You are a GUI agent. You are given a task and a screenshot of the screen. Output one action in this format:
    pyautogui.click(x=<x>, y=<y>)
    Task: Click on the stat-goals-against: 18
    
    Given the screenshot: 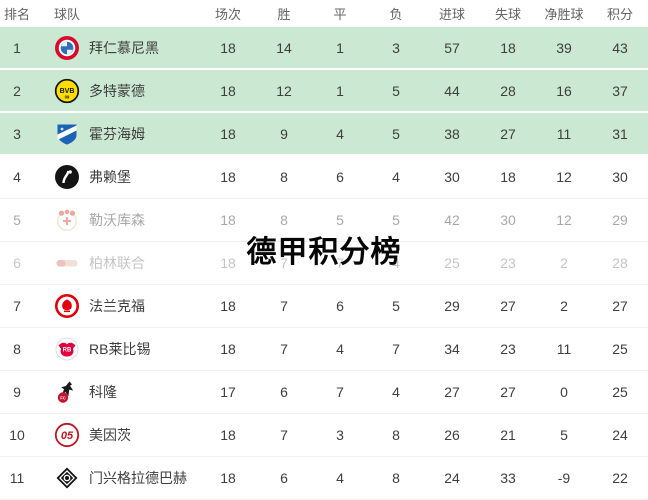 What is the action you would take?
    pyautogui.click(x=508, y=177)
    